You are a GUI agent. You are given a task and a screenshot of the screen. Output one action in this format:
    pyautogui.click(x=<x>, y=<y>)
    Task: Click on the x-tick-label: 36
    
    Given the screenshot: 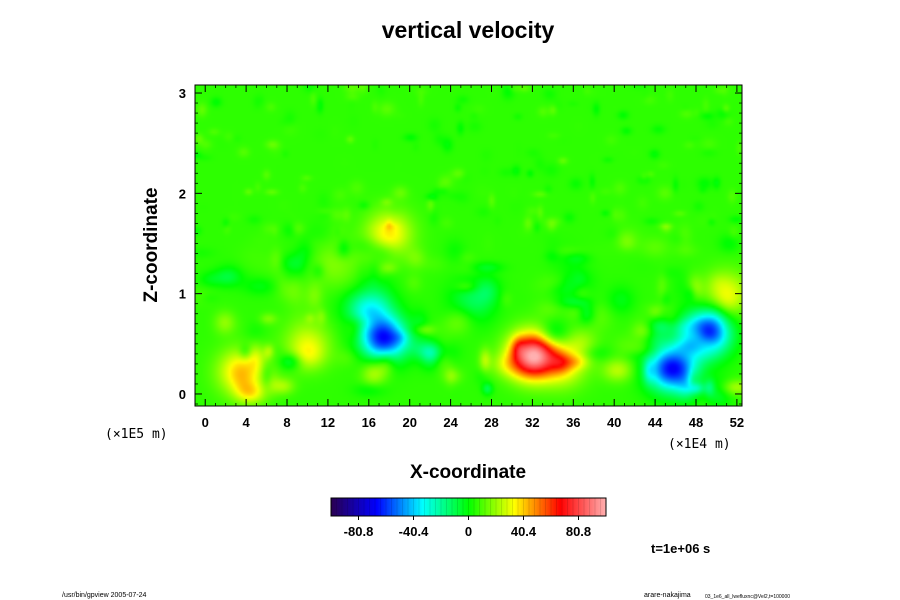 What is the action you would take?
    pyautogui.click(x=573, y=422)
    